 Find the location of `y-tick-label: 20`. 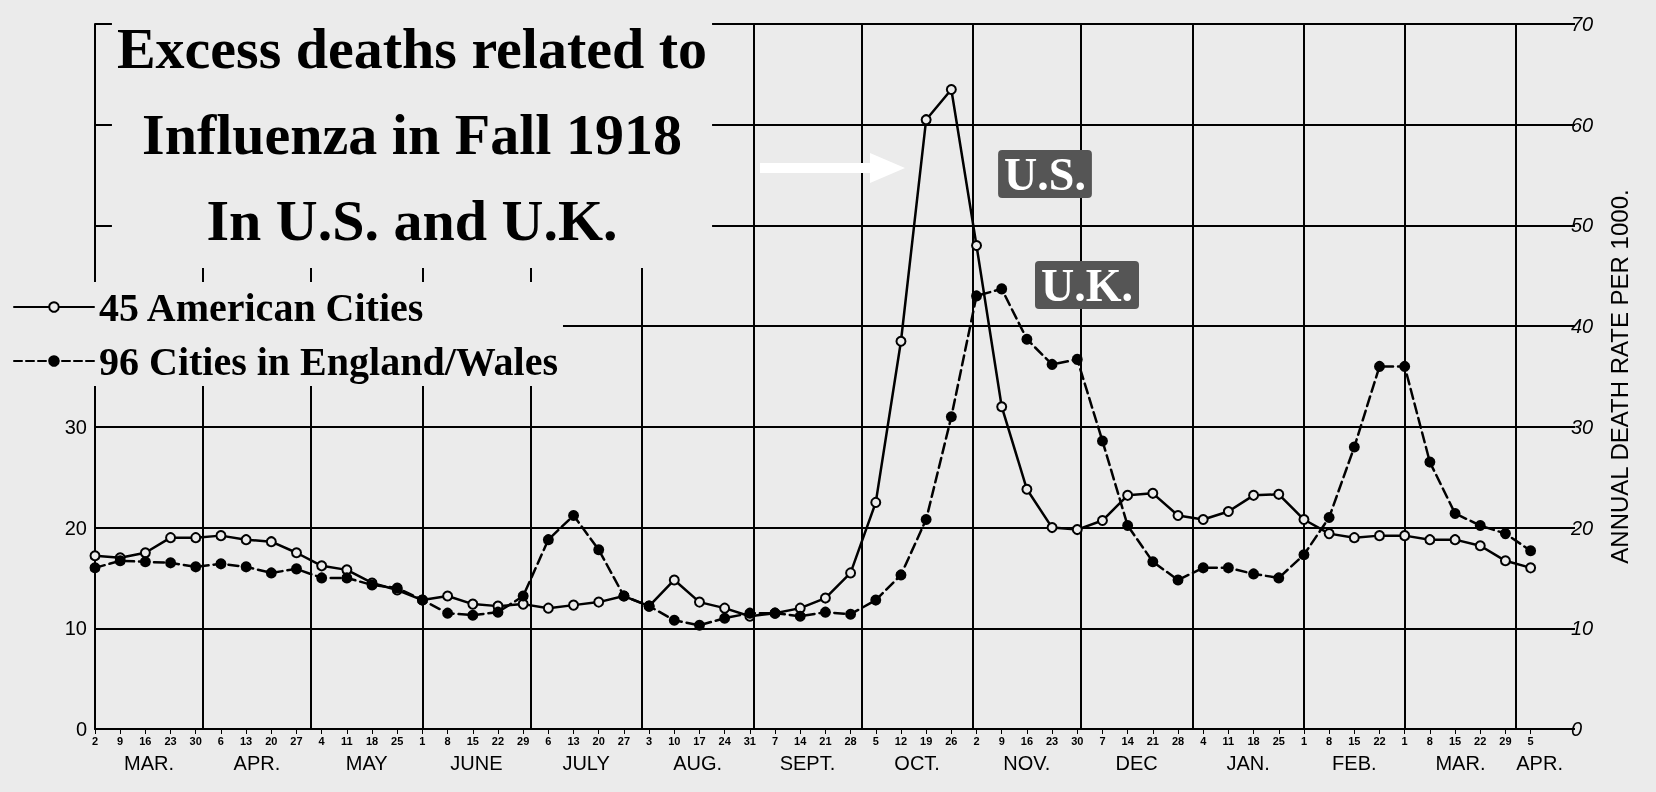

y-tick-label: 20 is located at coordinates (75, 527).